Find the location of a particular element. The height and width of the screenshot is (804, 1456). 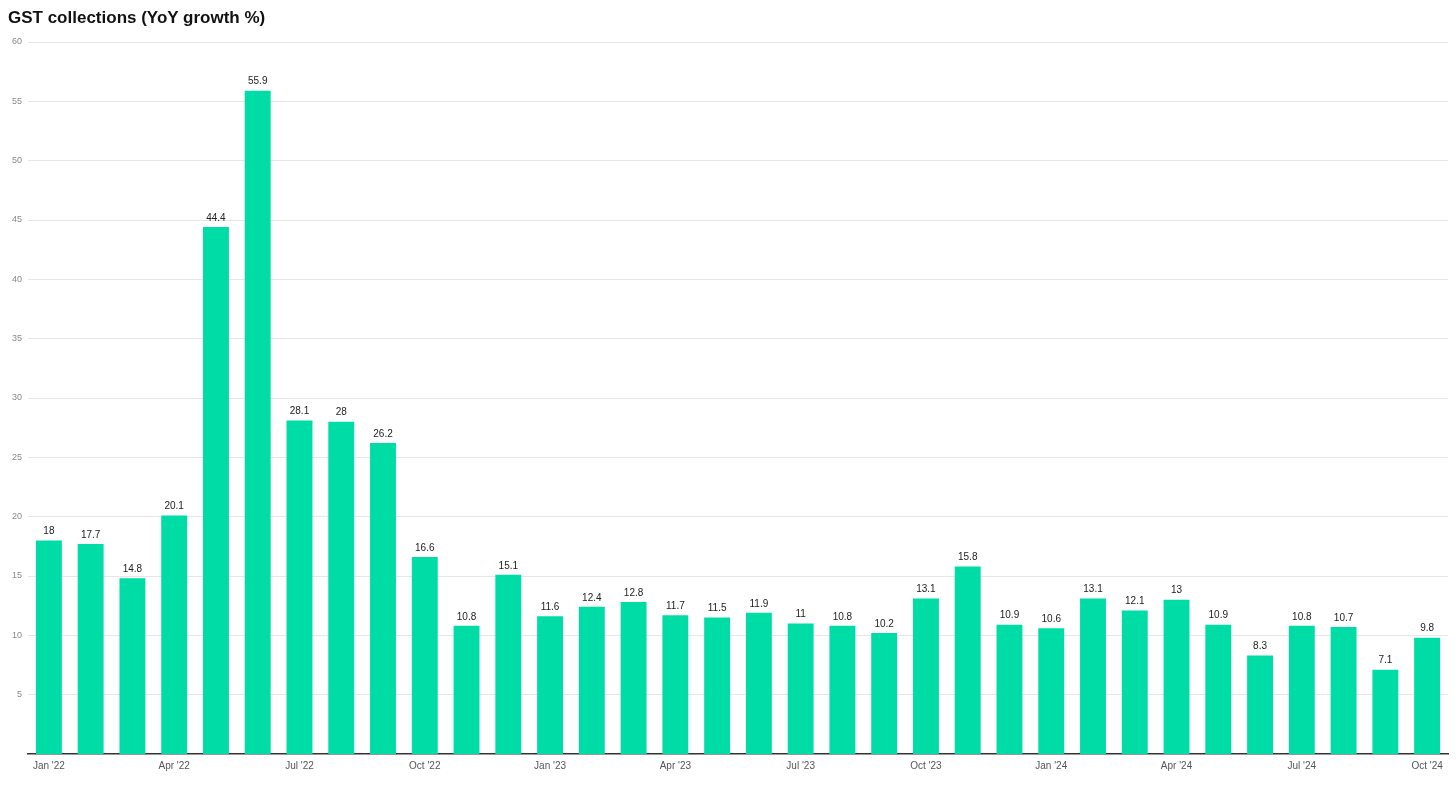

y-tick-label: 45 is located at coordinates (17, 219).